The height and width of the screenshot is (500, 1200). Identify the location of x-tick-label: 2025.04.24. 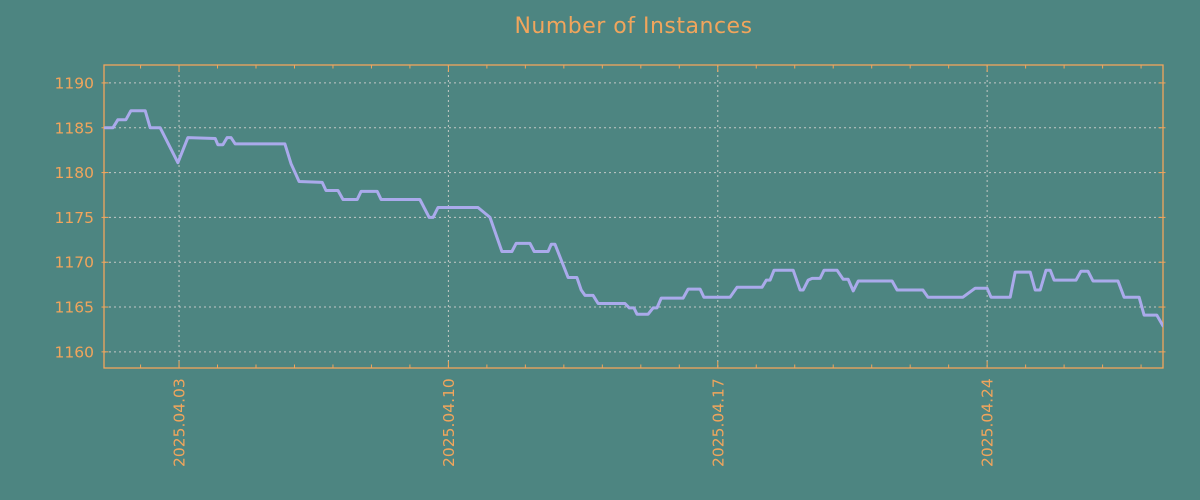
(988, 422).